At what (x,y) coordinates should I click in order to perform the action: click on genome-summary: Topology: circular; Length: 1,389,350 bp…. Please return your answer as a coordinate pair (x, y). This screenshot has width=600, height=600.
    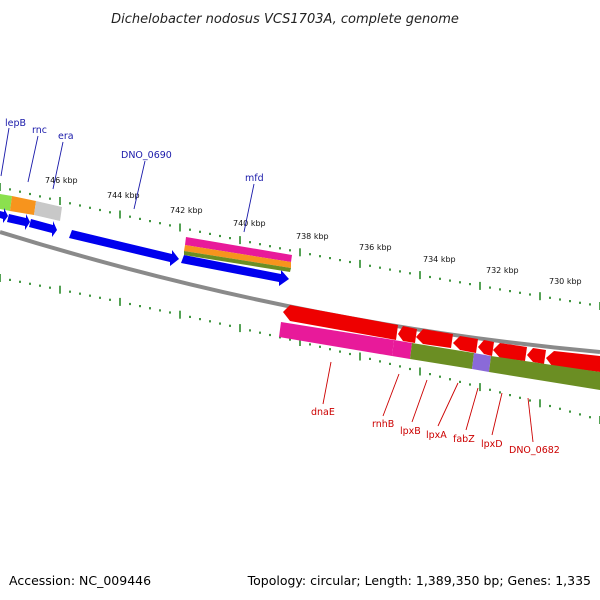
    Looking at the image, I should click on (419, 580).